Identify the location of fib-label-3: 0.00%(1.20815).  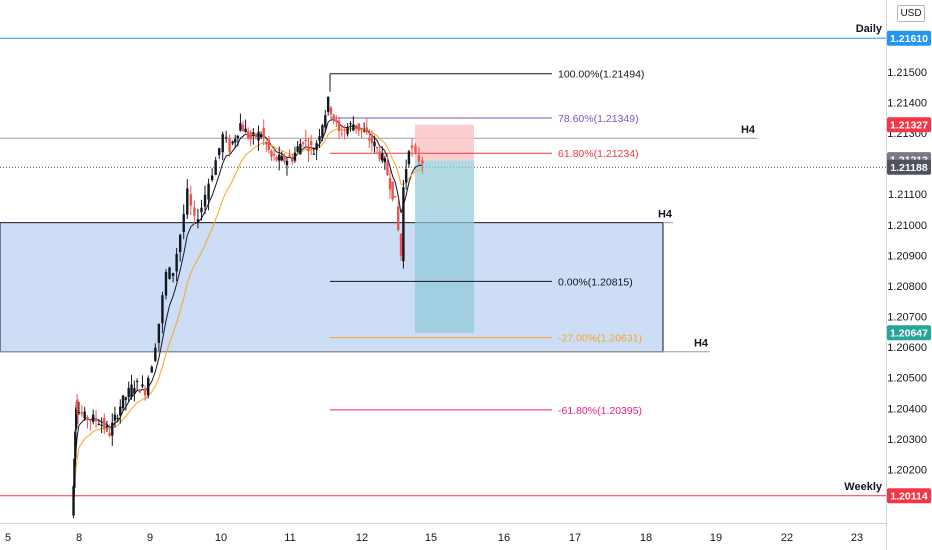
(595, 282).